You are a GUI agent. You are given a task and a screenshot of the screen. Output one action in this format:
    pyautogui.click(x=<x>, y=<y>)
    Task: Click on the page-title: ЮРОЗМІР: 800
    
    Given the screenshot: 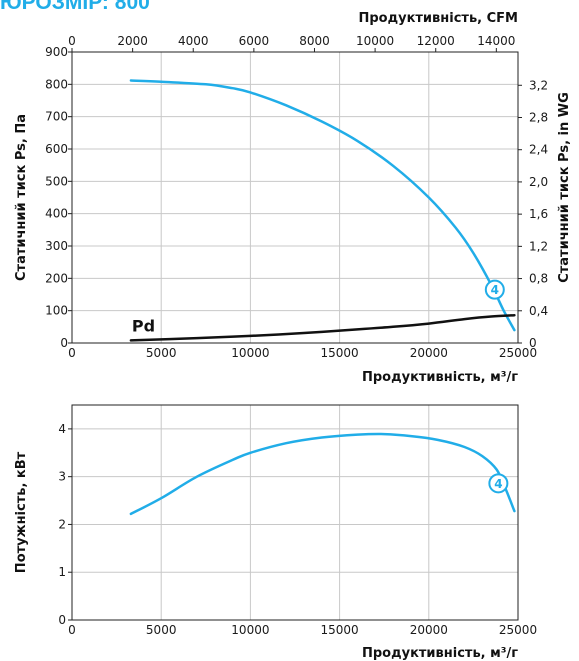 What is the action you would take?
    pyautogui.click(x=75, y=7)
    